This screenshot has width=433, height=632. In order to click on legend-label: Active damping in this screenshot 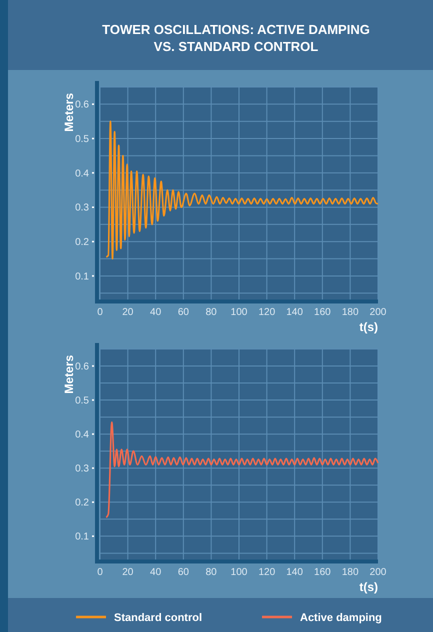, I will do `click(341, 618)`.